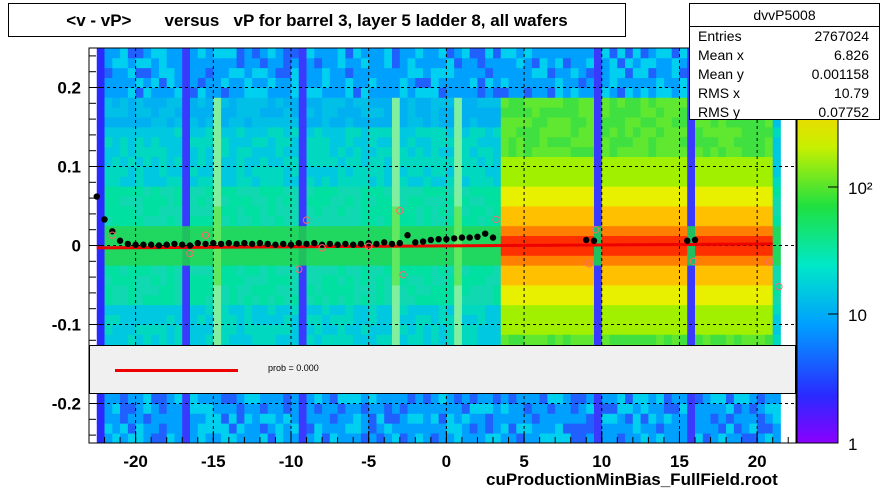  I want to click on fit-line, so click(434, 246).